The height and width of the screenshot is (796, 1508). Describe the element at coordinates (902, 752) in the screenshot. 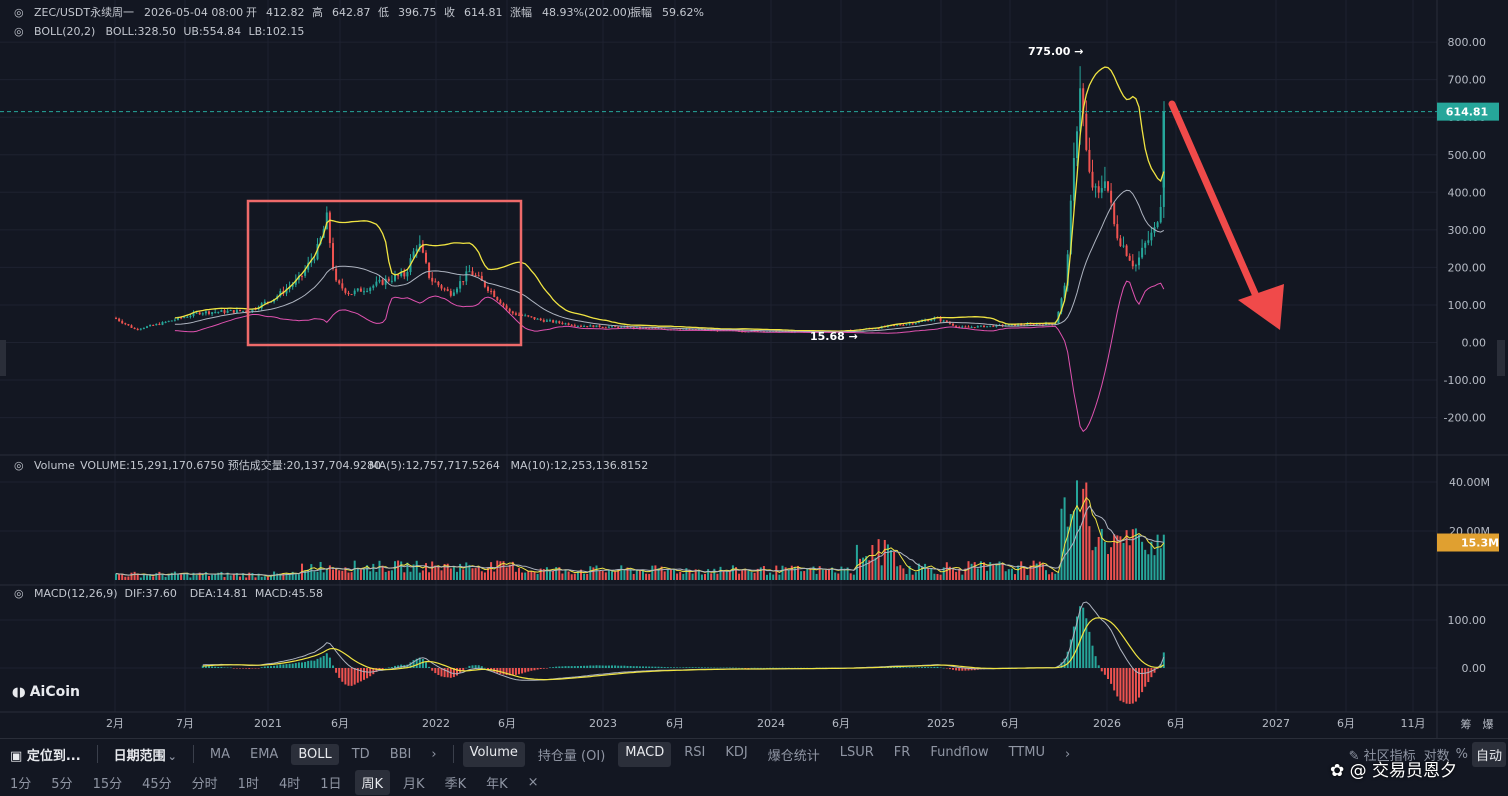

I see `sub-indicator-tab-7: FR` at that location.